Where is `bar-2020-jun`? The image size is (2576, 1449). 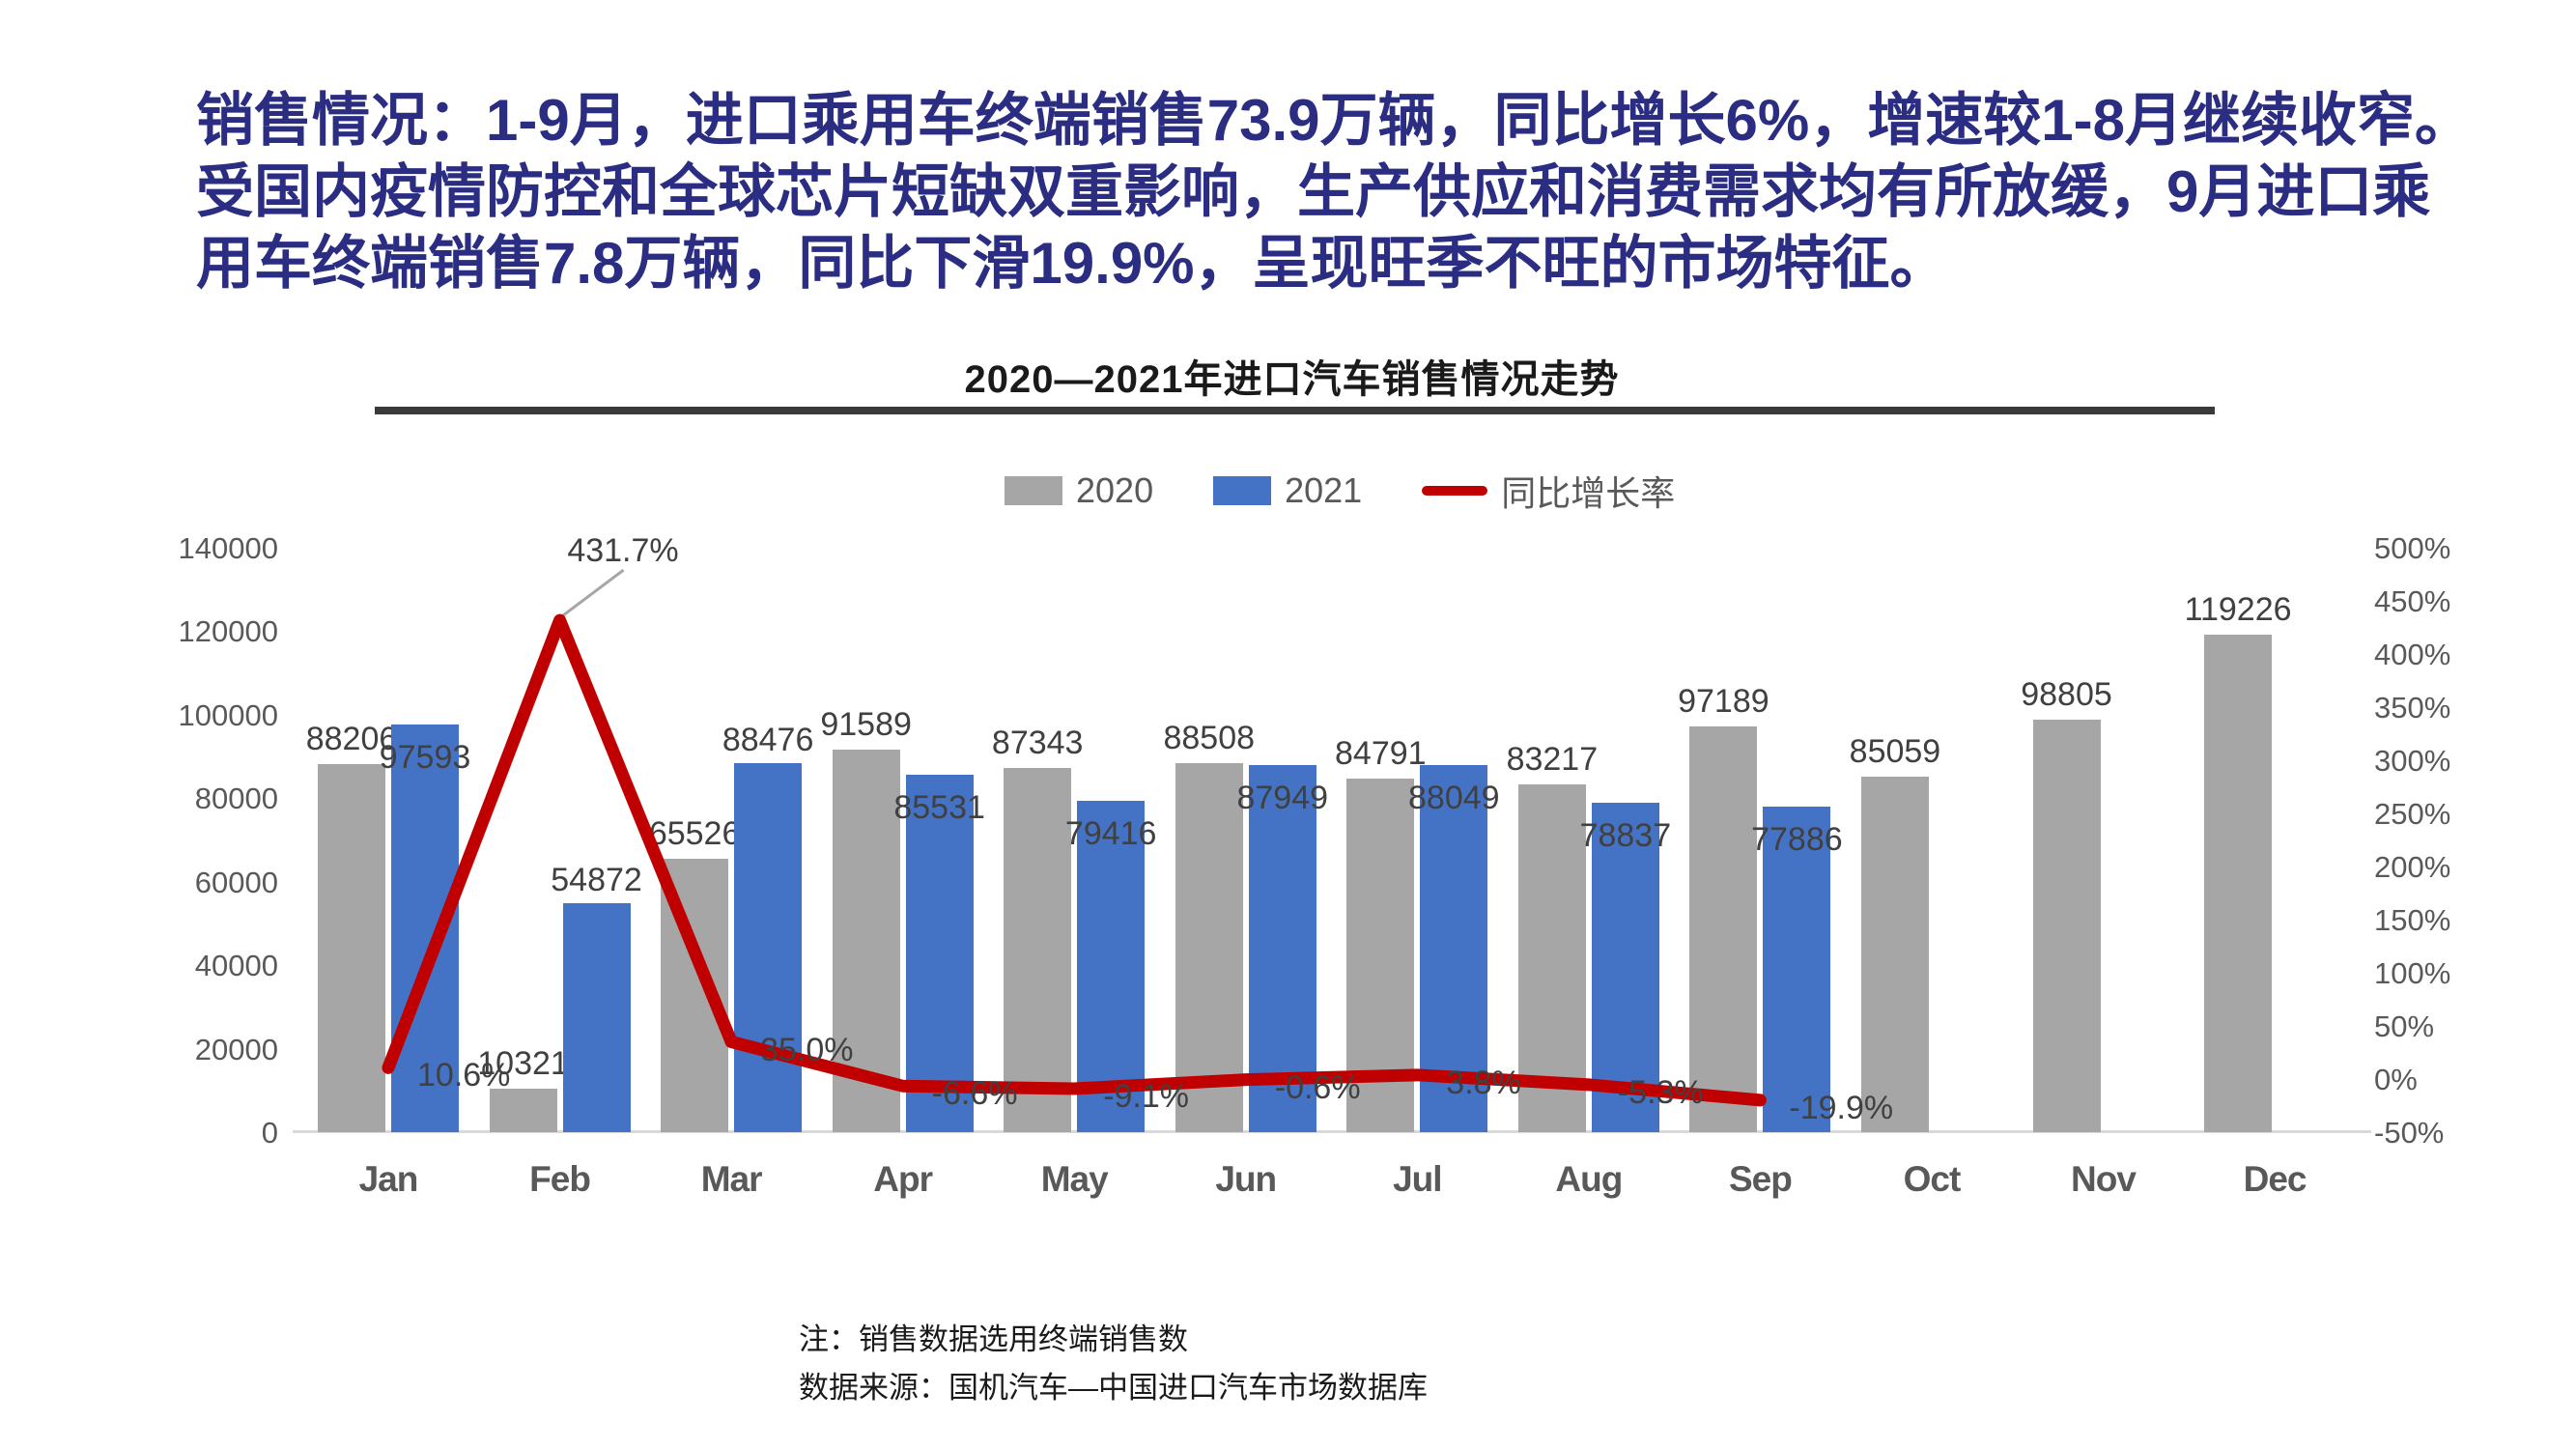
bar-2020-jun is located at coordinates (1209, 947).